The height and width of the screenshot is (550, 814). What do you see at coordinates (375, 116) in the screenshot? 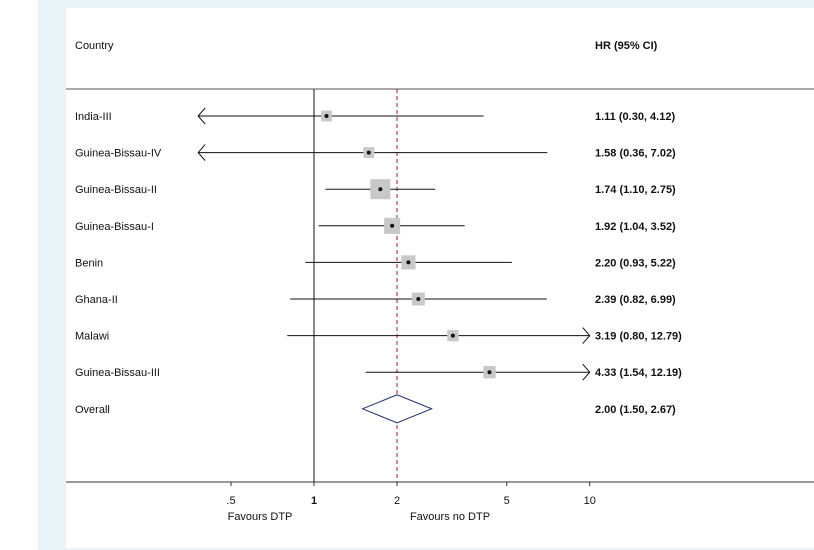
I see `study-row: India-III 1.11 (0.30, 4.12)` at bounding box center [375, 116].